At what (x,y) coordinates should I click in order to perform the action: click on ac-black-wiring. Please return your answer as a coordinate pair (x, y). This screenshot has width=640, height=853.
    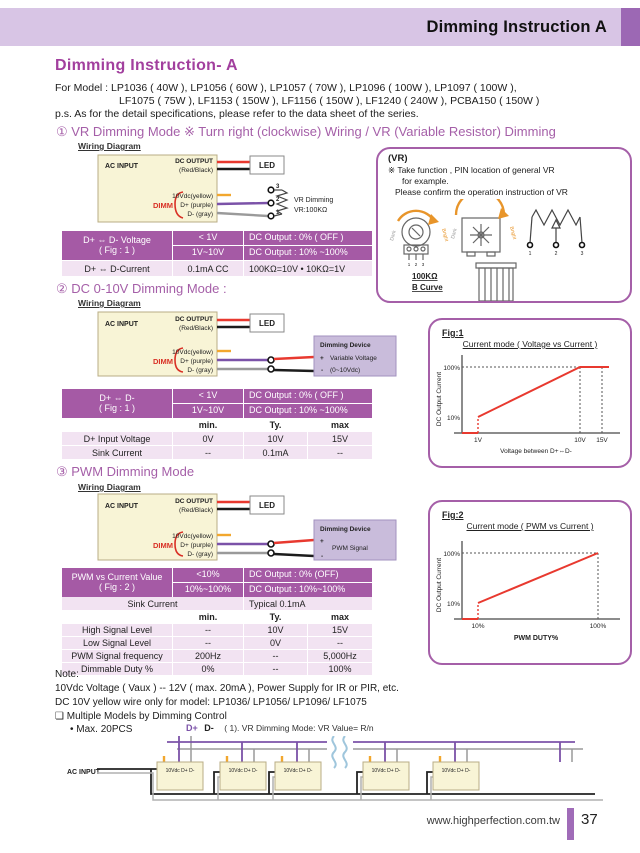
    Looking at the image, I should click on (346, 781).